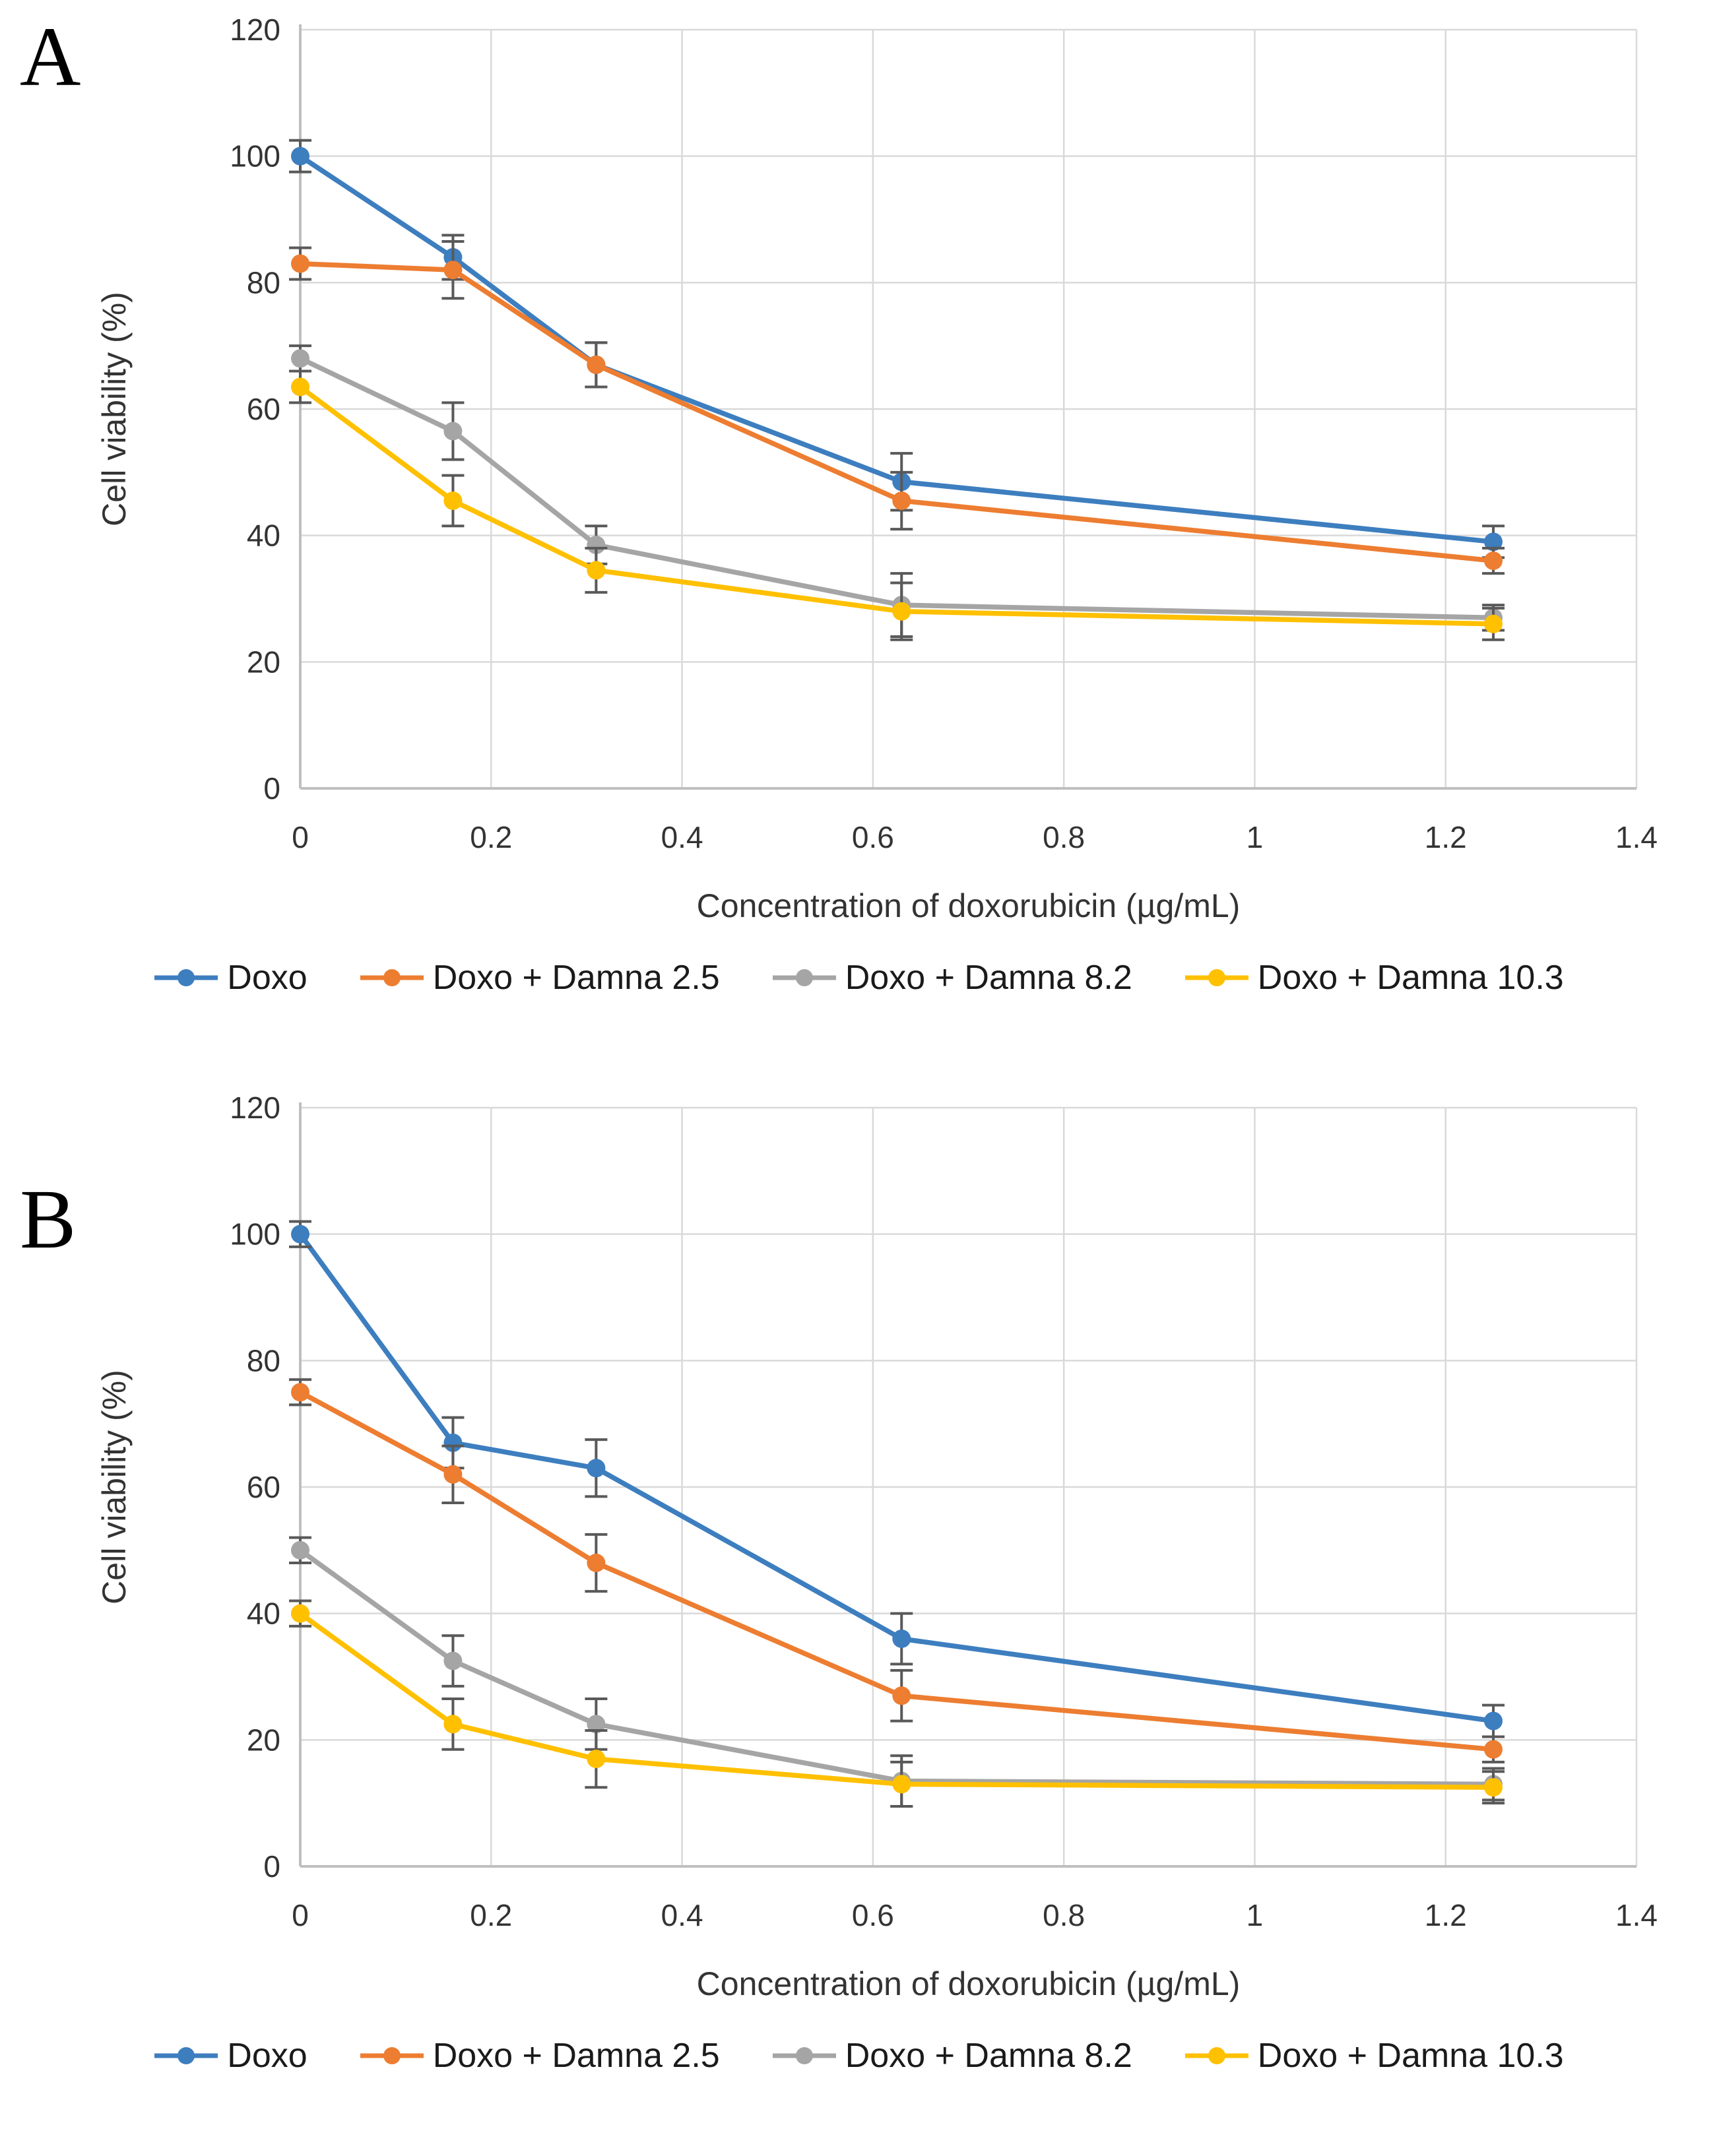 This screenshot has width=1717, height=2156. Describe the element at coordinates (50, 57) in the screenshot. I see `panel-a-label: A` at that location.